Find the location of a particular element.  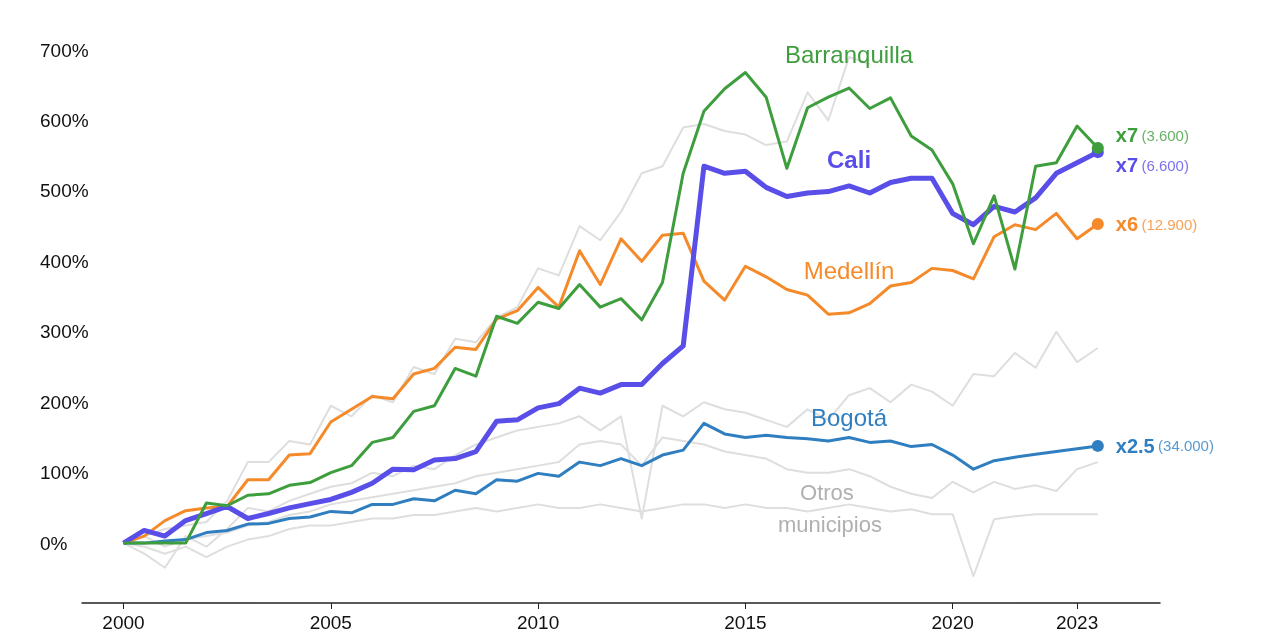

y-tick-label: 400% is located at coordinates (64, 261).